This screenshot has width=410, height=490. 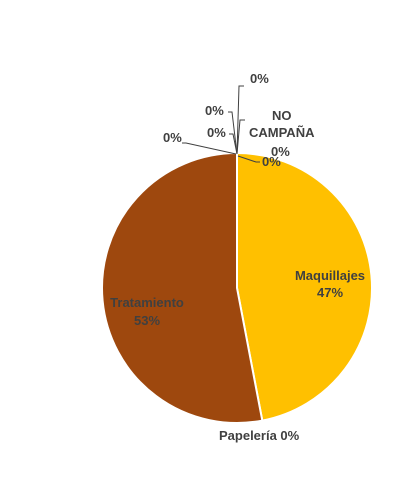 I want to click on leader-line-mid-left, so click(x=233, y=144).